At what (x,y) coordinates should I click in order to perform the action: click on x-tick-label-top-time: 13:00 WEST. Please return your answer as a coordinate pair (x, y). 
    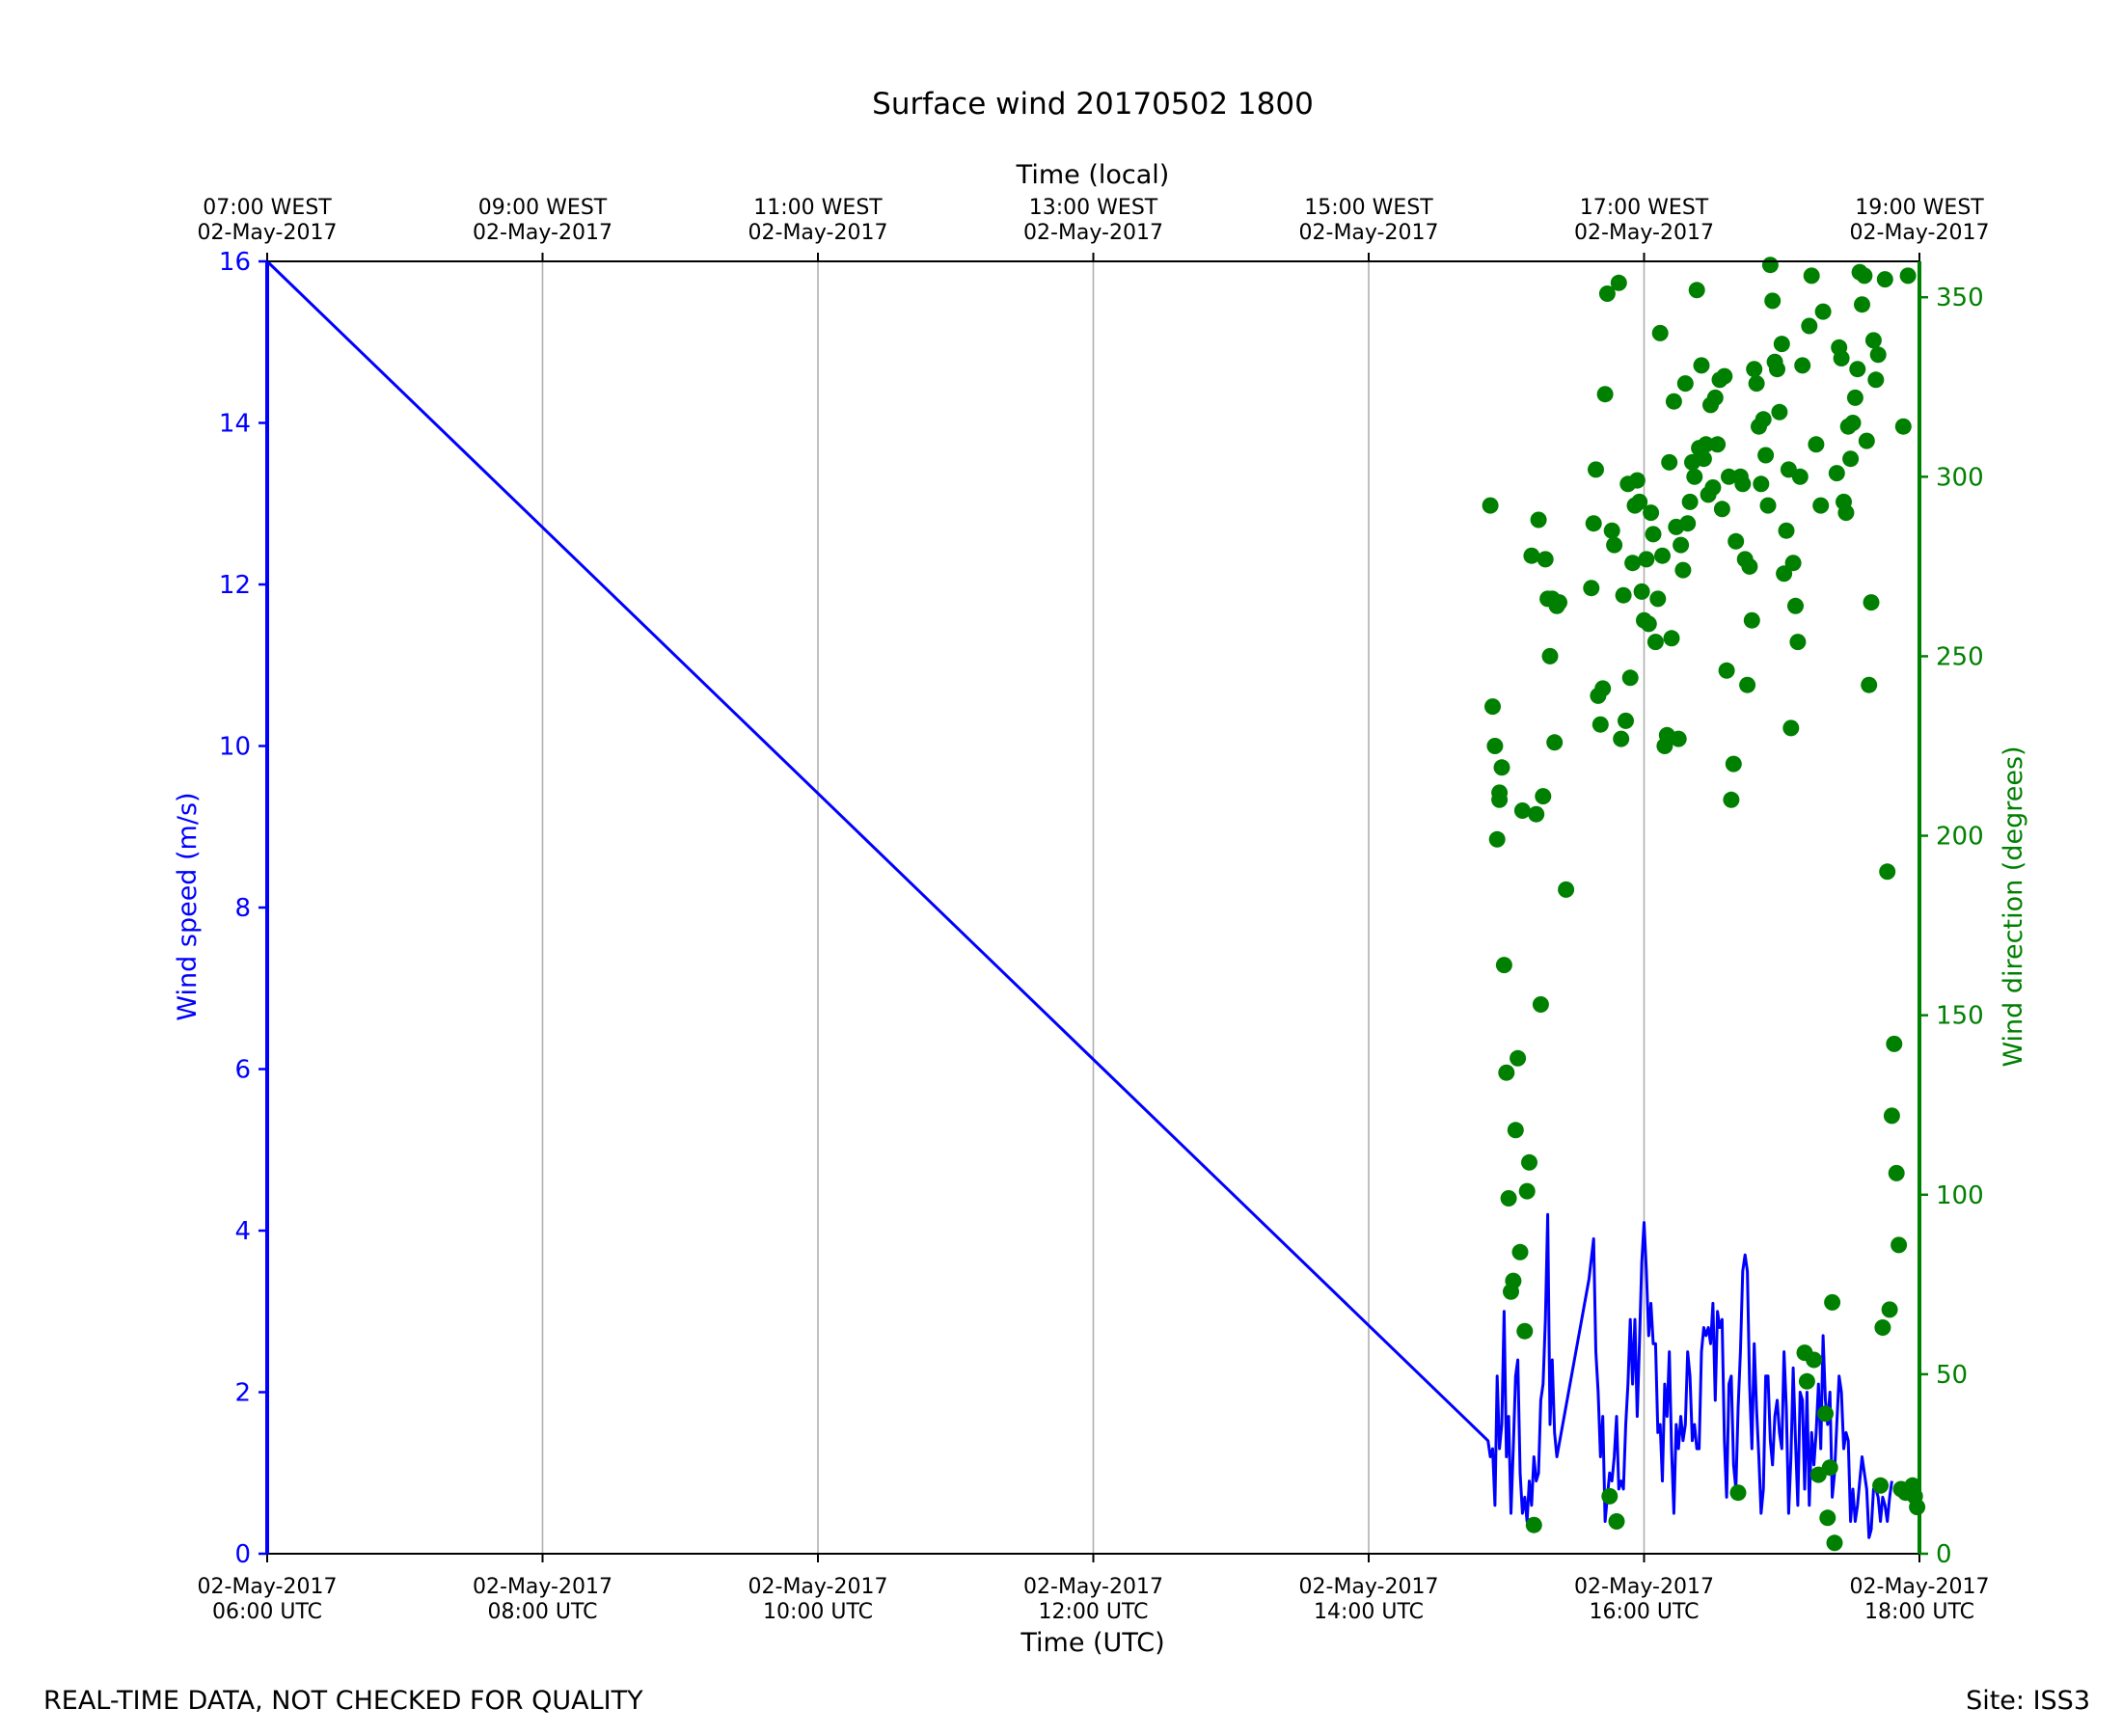
    Looking at the image, I should click on (1094, 208).